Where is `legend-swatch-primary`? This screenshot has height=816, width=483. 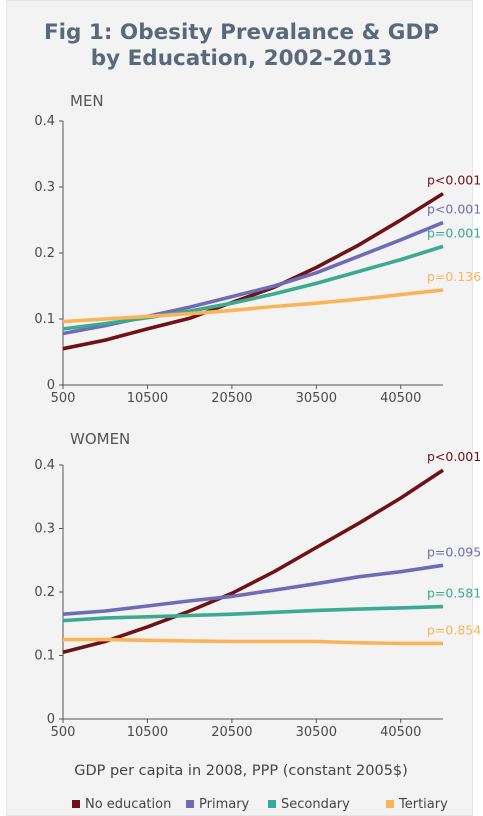
legend-swatch-primary is located at coordinates (190, 804).